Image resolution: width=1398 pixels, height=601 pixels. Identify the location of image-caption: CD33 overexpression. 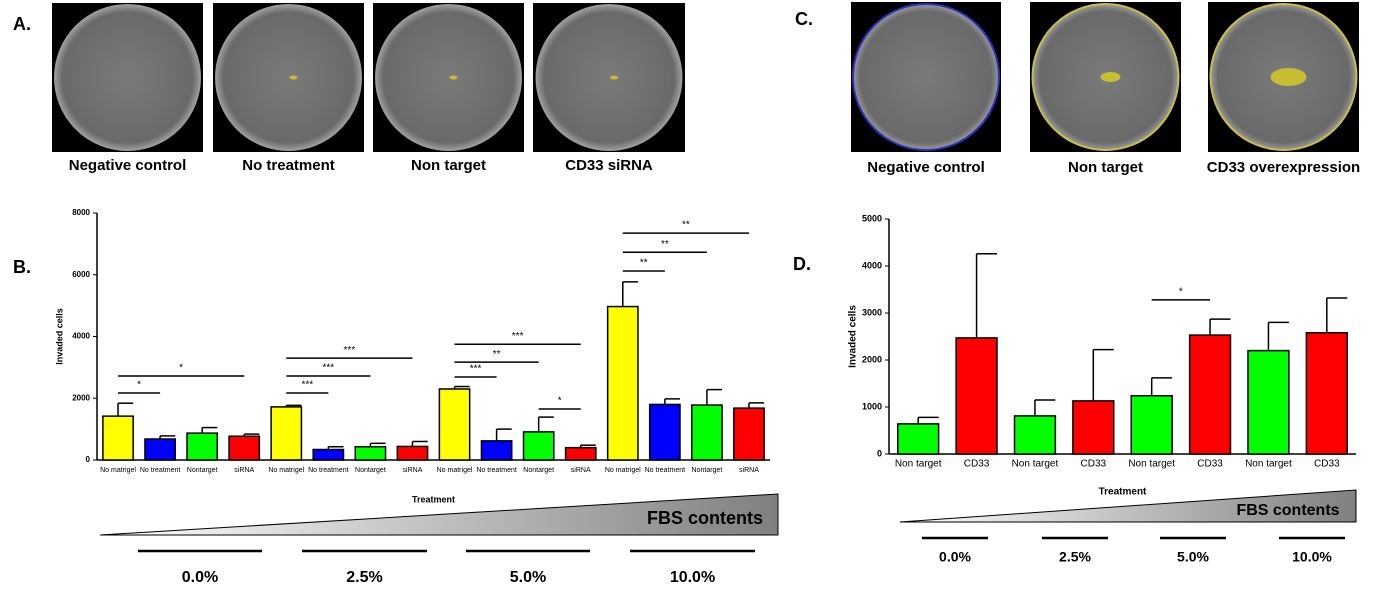
(1283, 167).